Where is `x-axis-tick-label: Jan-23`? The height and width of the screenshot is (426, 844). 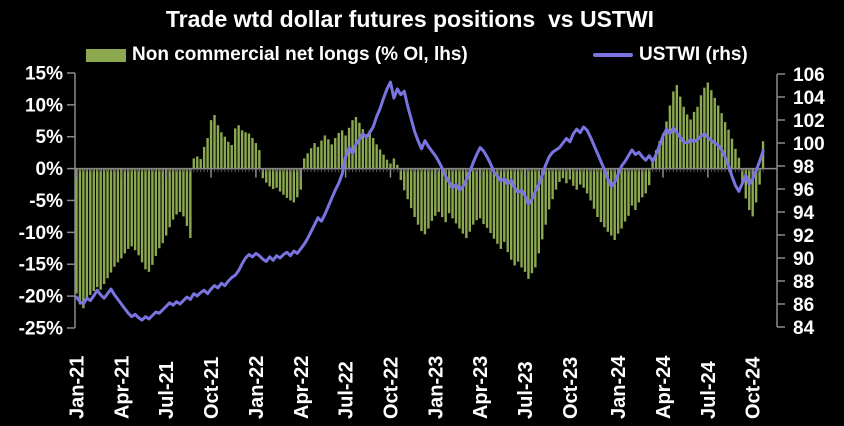 x-axis-tick-label: Jan-23 is located at coordinates (436, 387).